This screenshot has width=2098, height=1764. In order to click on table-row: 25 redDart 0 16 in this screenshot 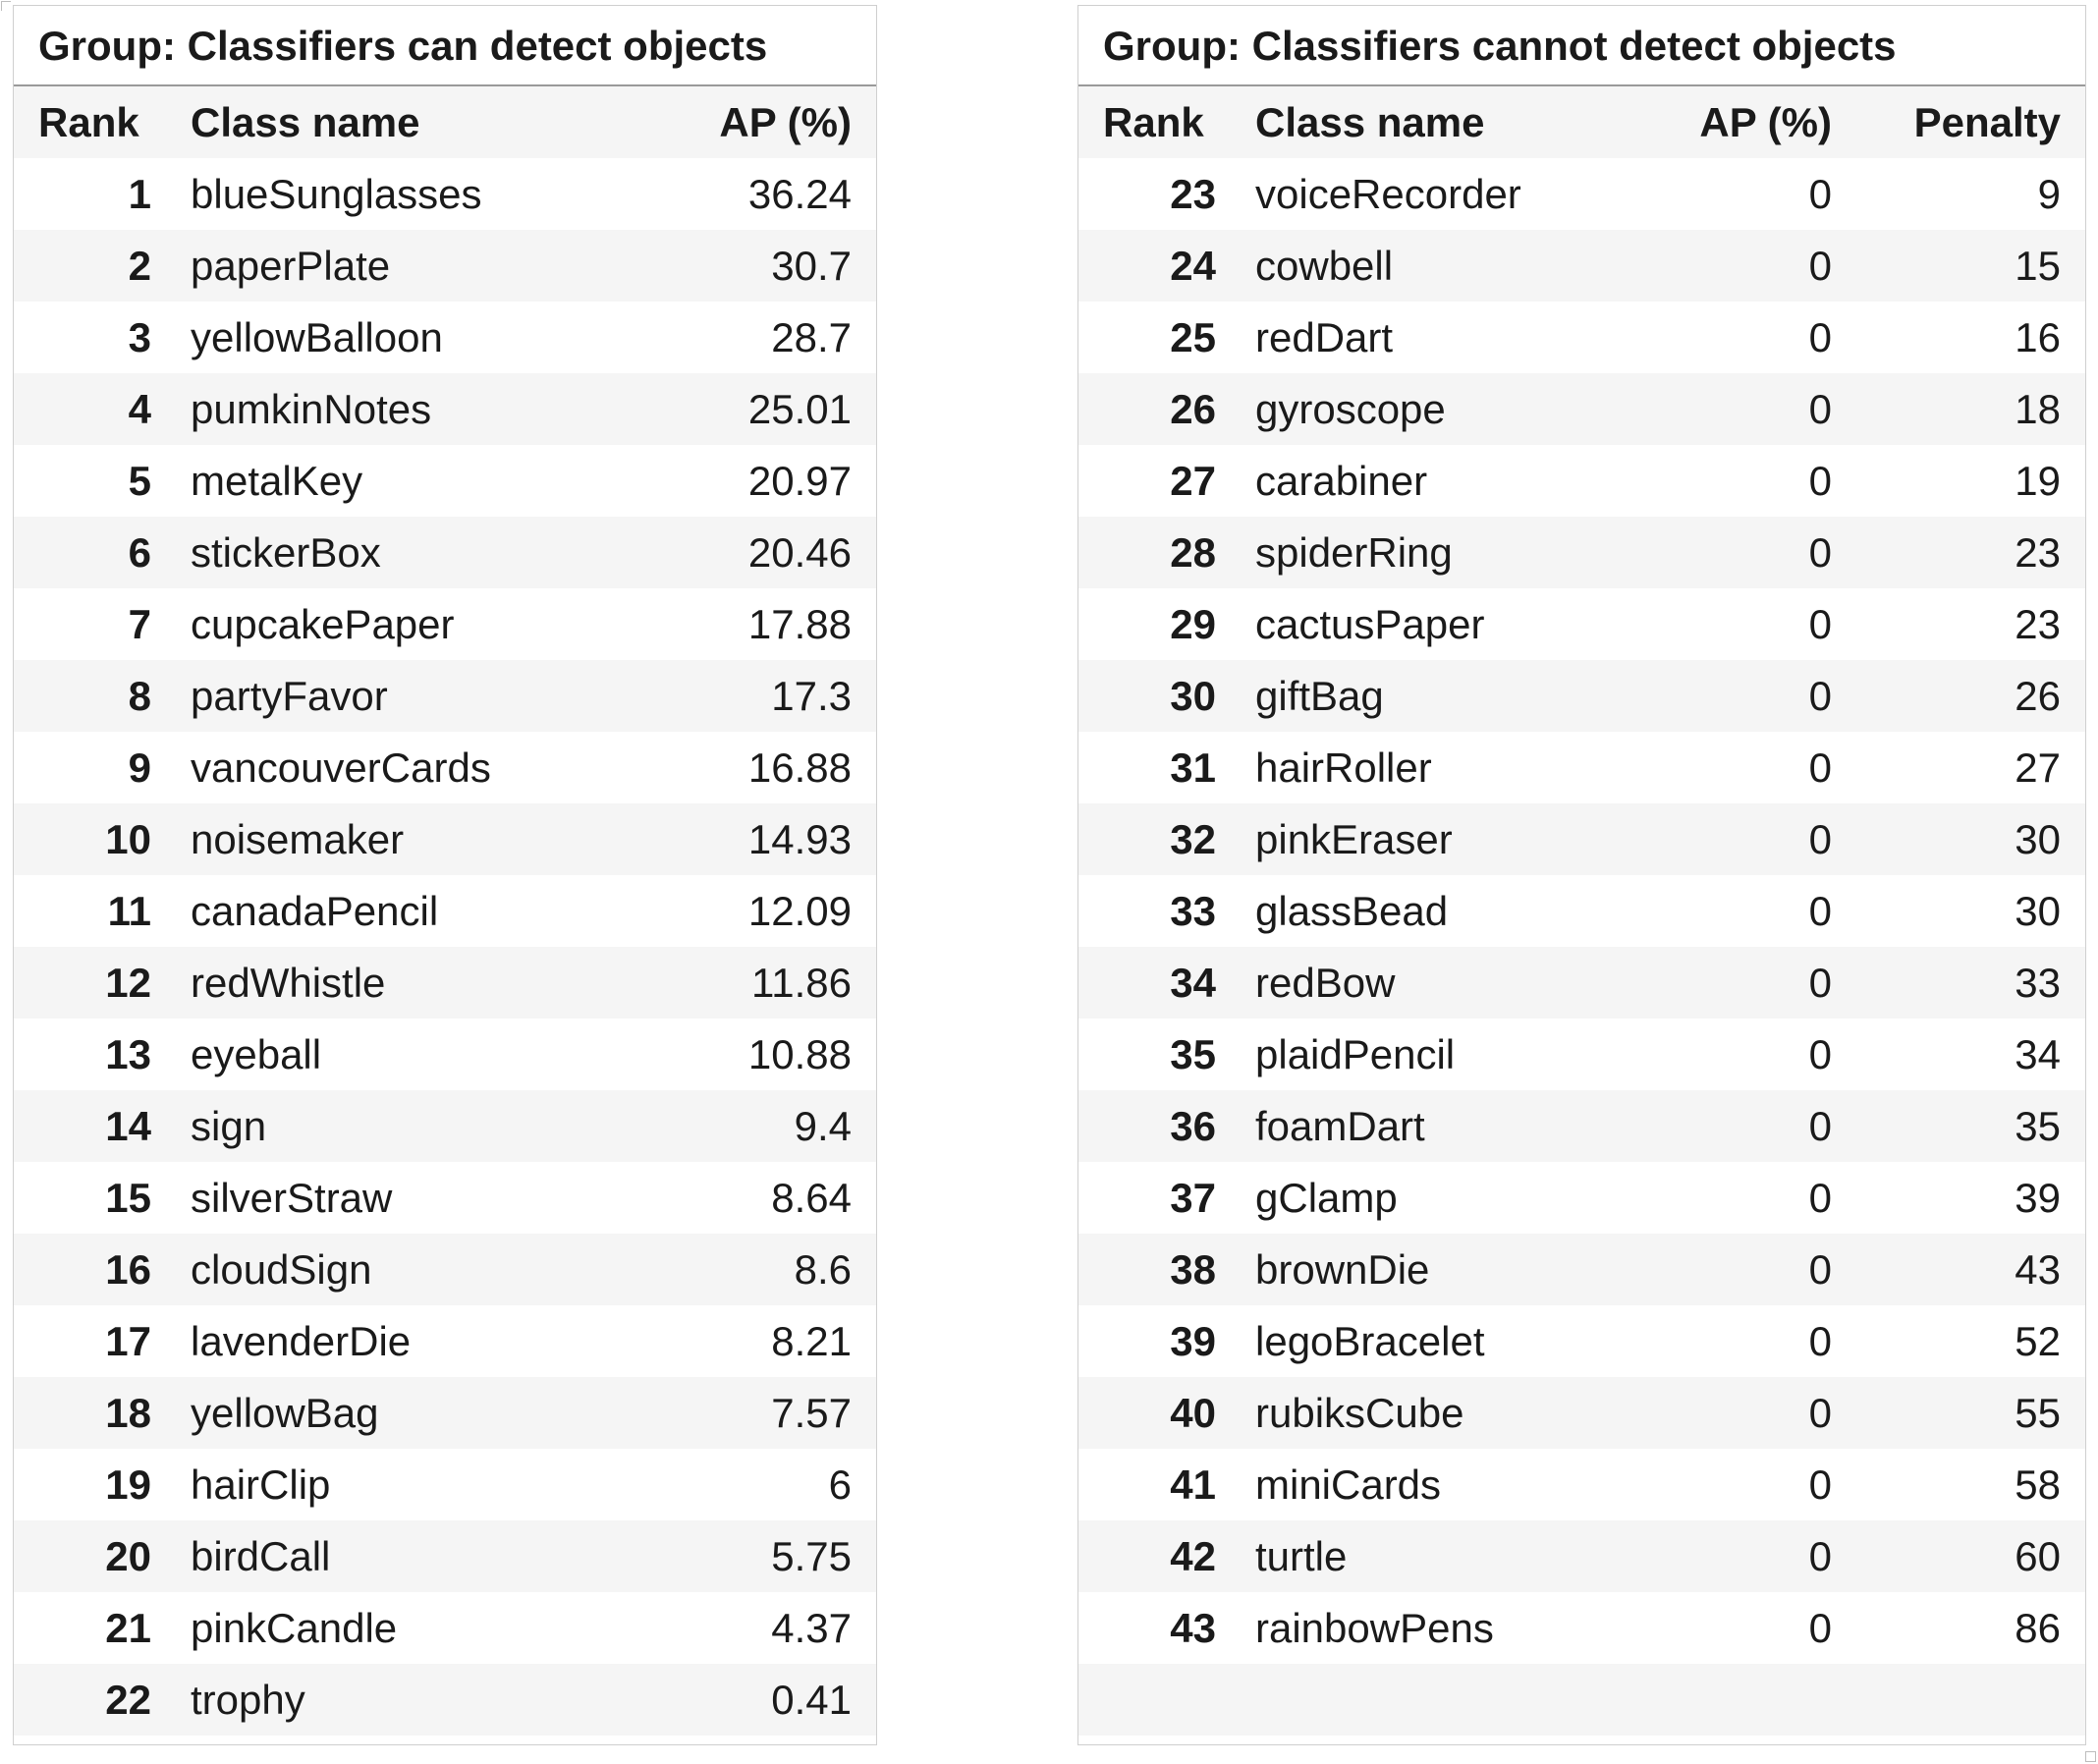, I will do `click(1581, 337)`.